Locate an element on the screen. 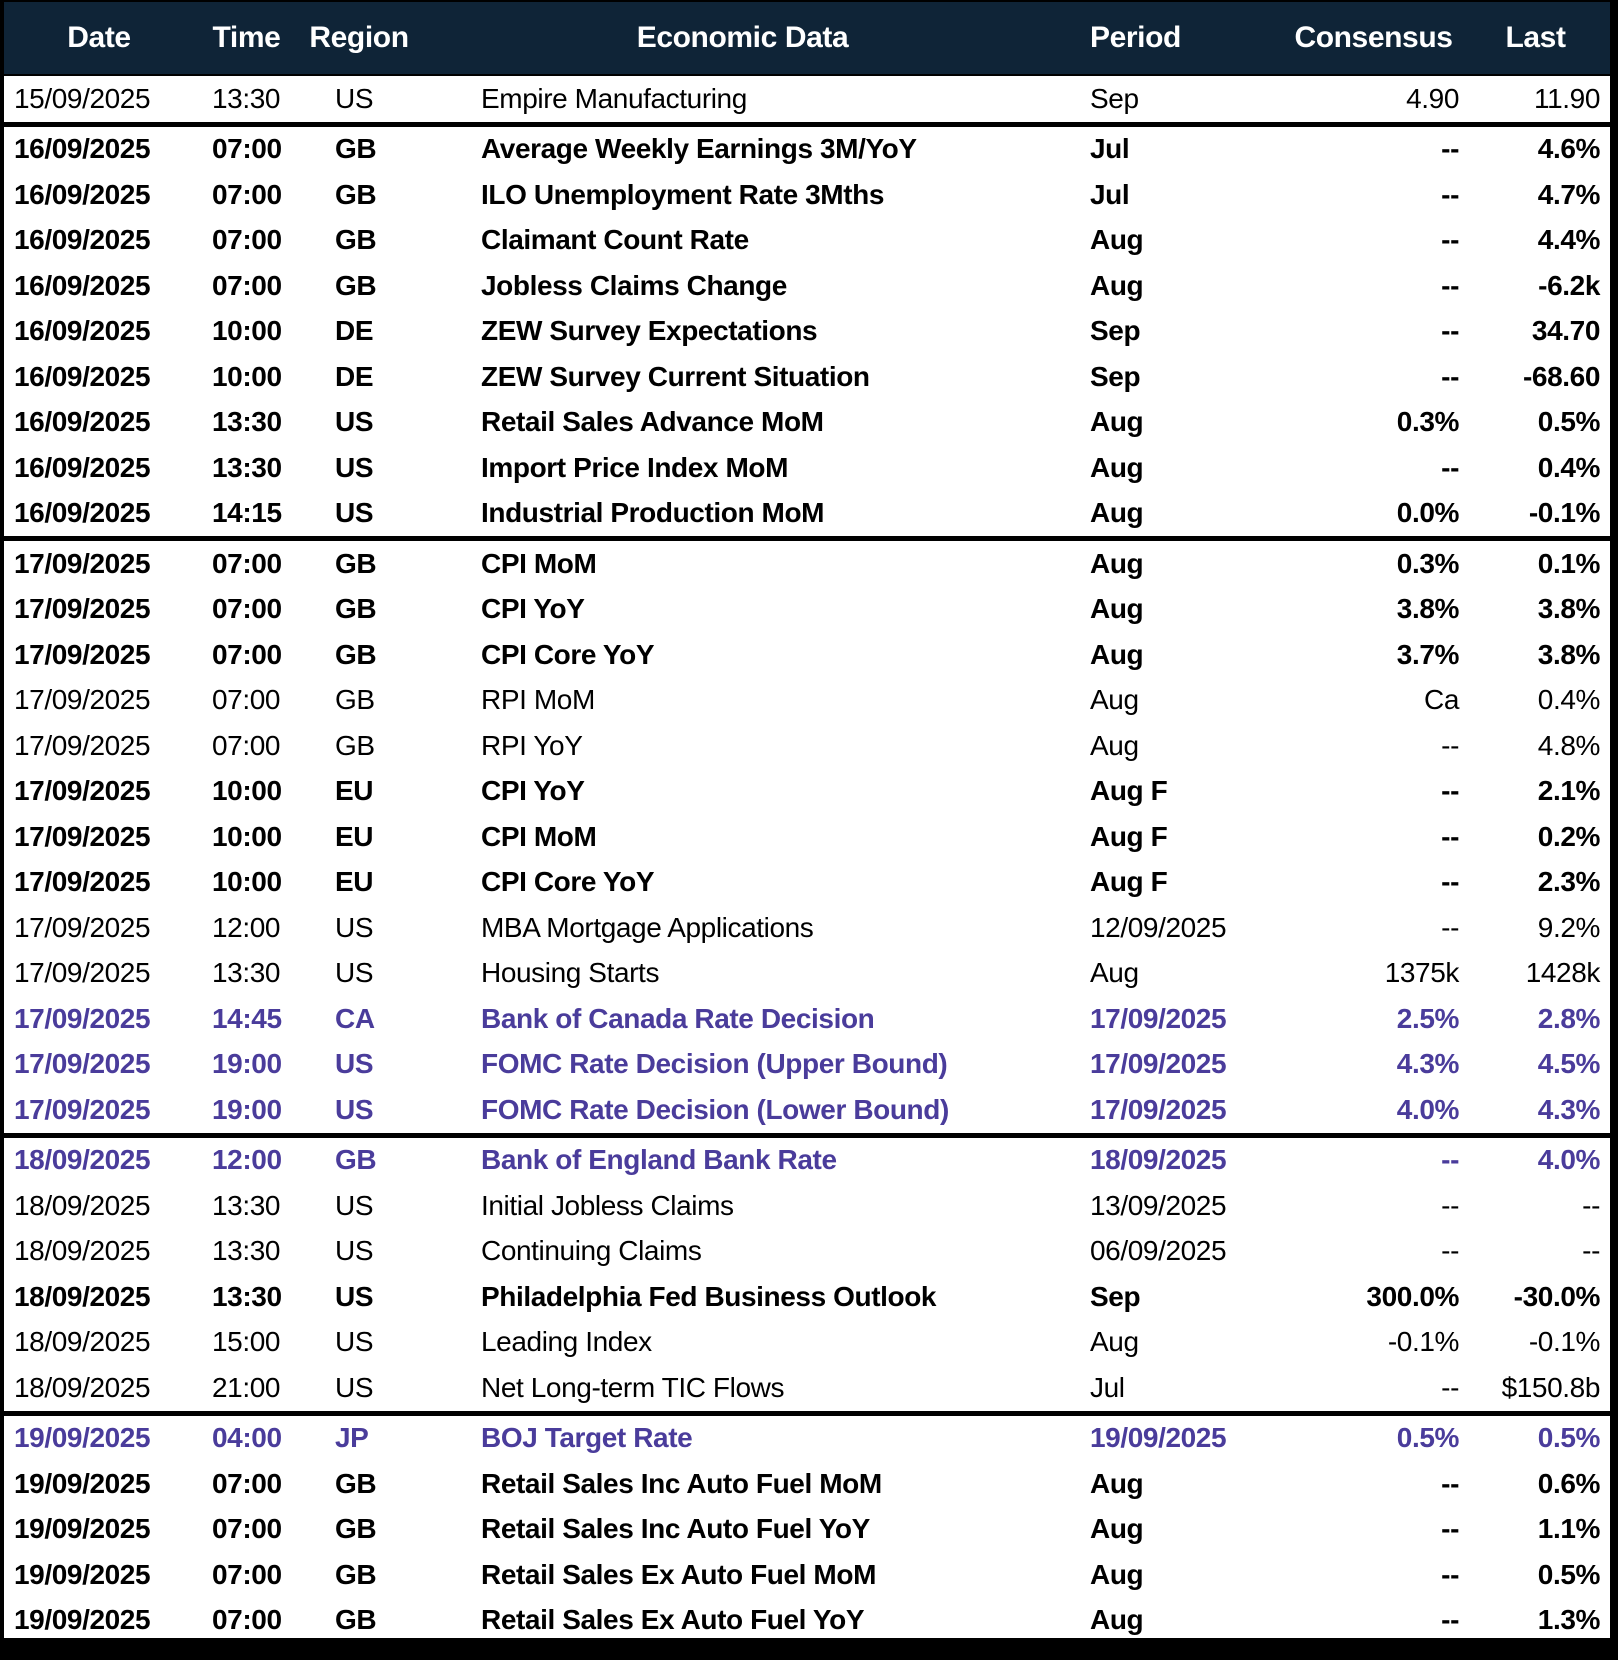 This screenshot has width=1618, height=1660. cell-period: Sep is located at coordinates (1115, 376).